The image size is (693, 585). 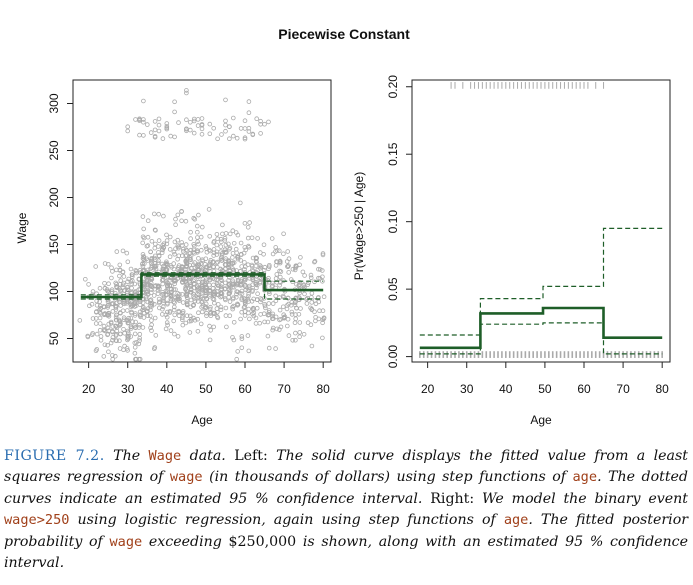 I want to click on x-tick-label: 50, so click(x=206, y=389).